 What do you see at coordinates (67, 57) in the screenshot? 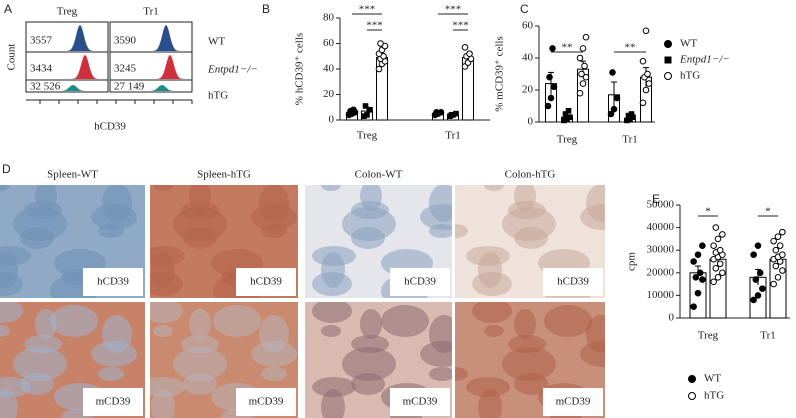
I see `histogram-frame` at bounding box center [67, 57].